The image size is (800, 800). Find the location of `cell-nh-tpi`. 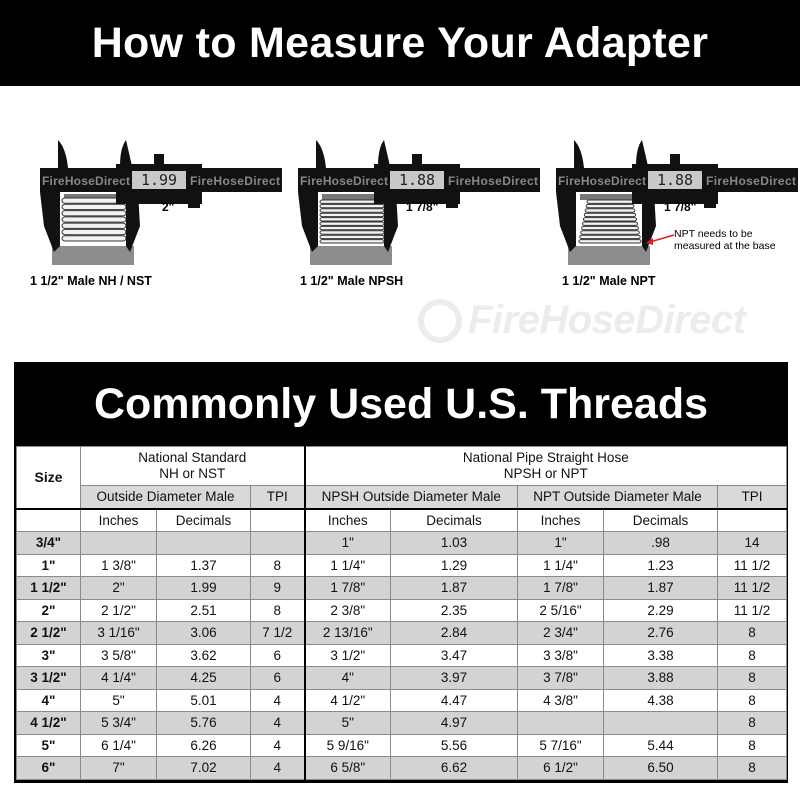

cell-nh-tpi is located at coordinates (277, 543).